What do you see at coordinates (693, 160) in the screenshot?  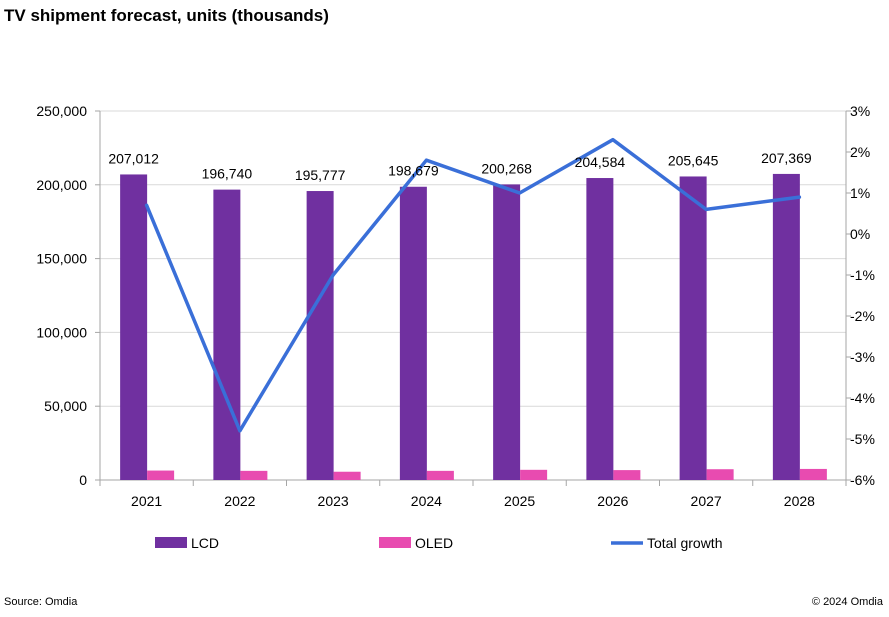 I see `bar-value-label: 205,645` at bounding box center [693, 160].